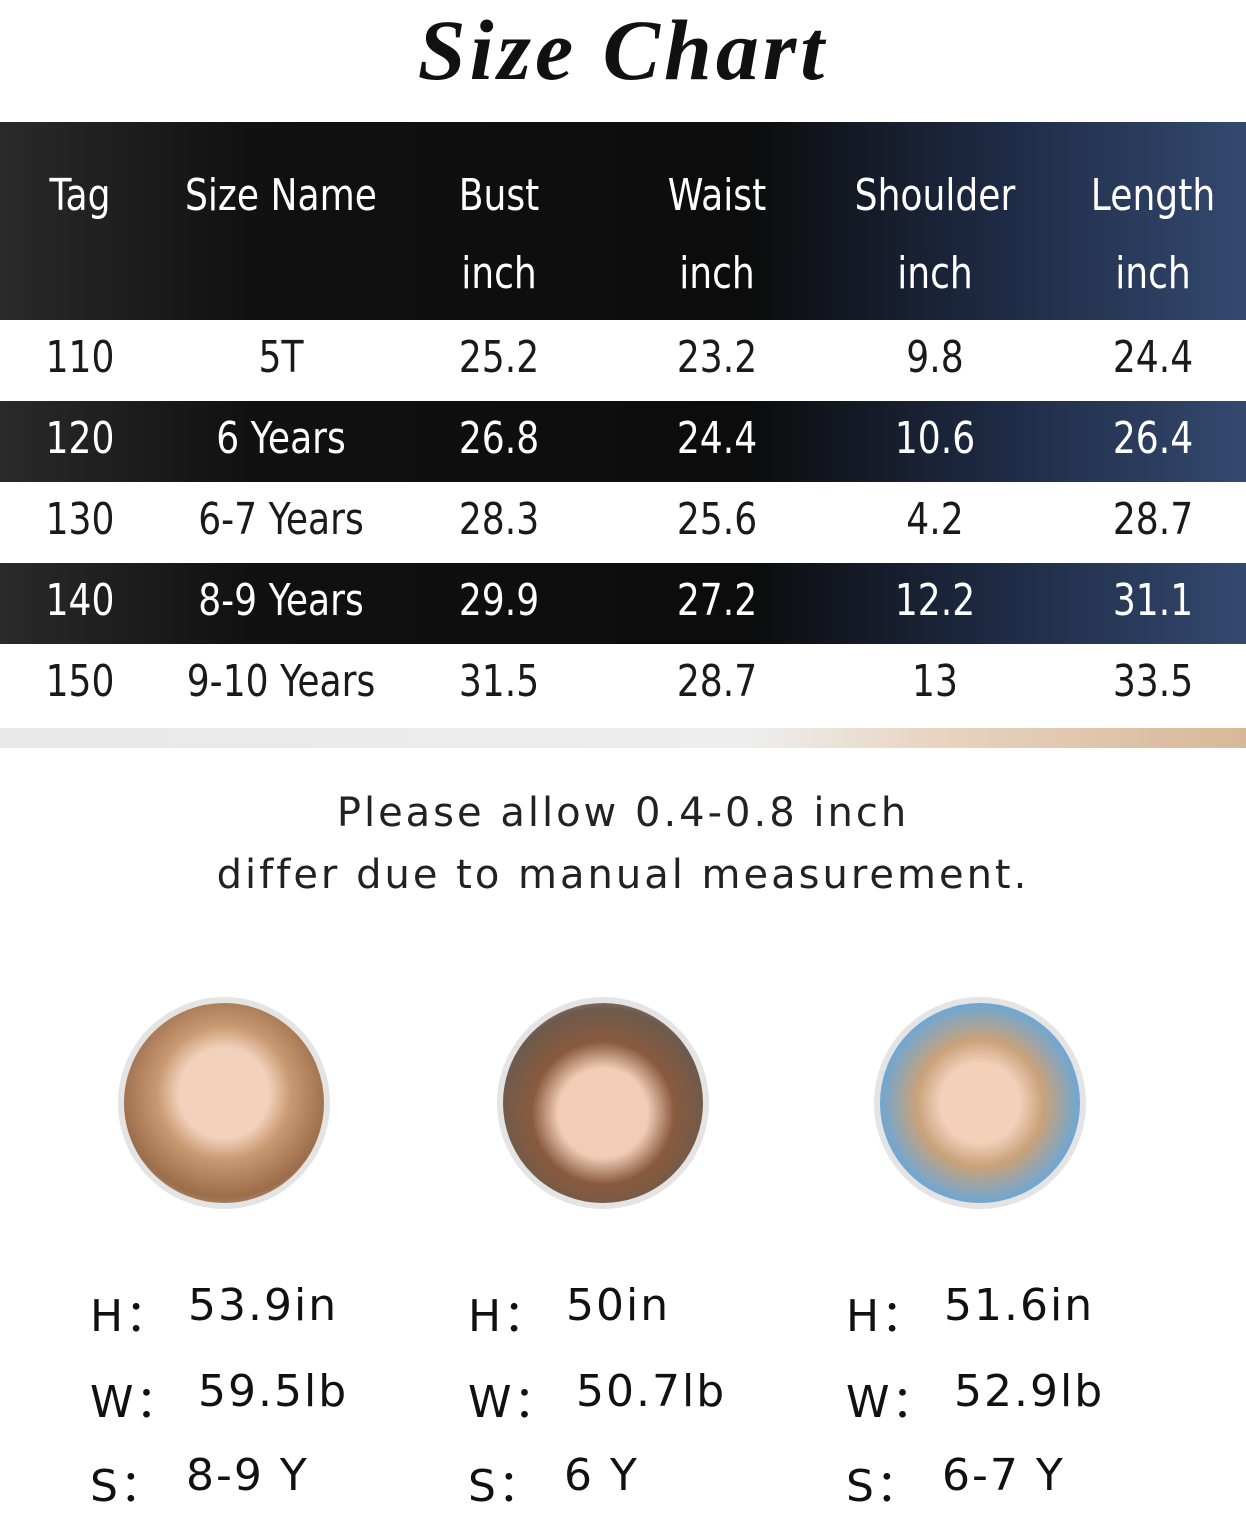 The height and width of the screenshot is (1514, 1246). I want to click on table-row: 140 8-9 Years 29.9 27.2 12.2 31.1, so click(623, 603).